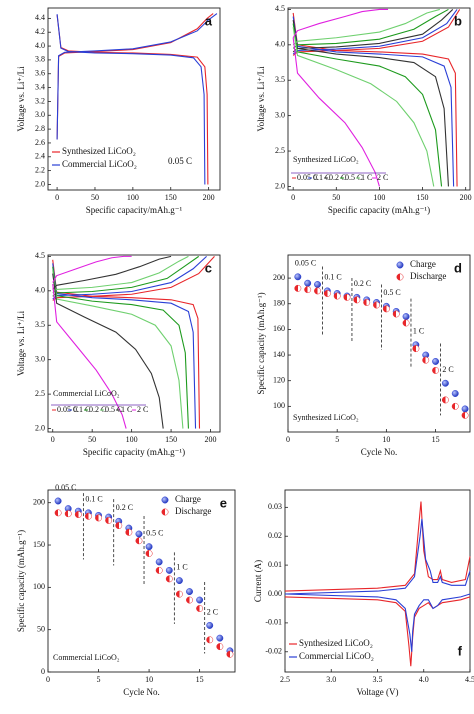  Describe the element at coordinates (279, 354) in the screenshot. I see `y-tick-label: 140` at that location.